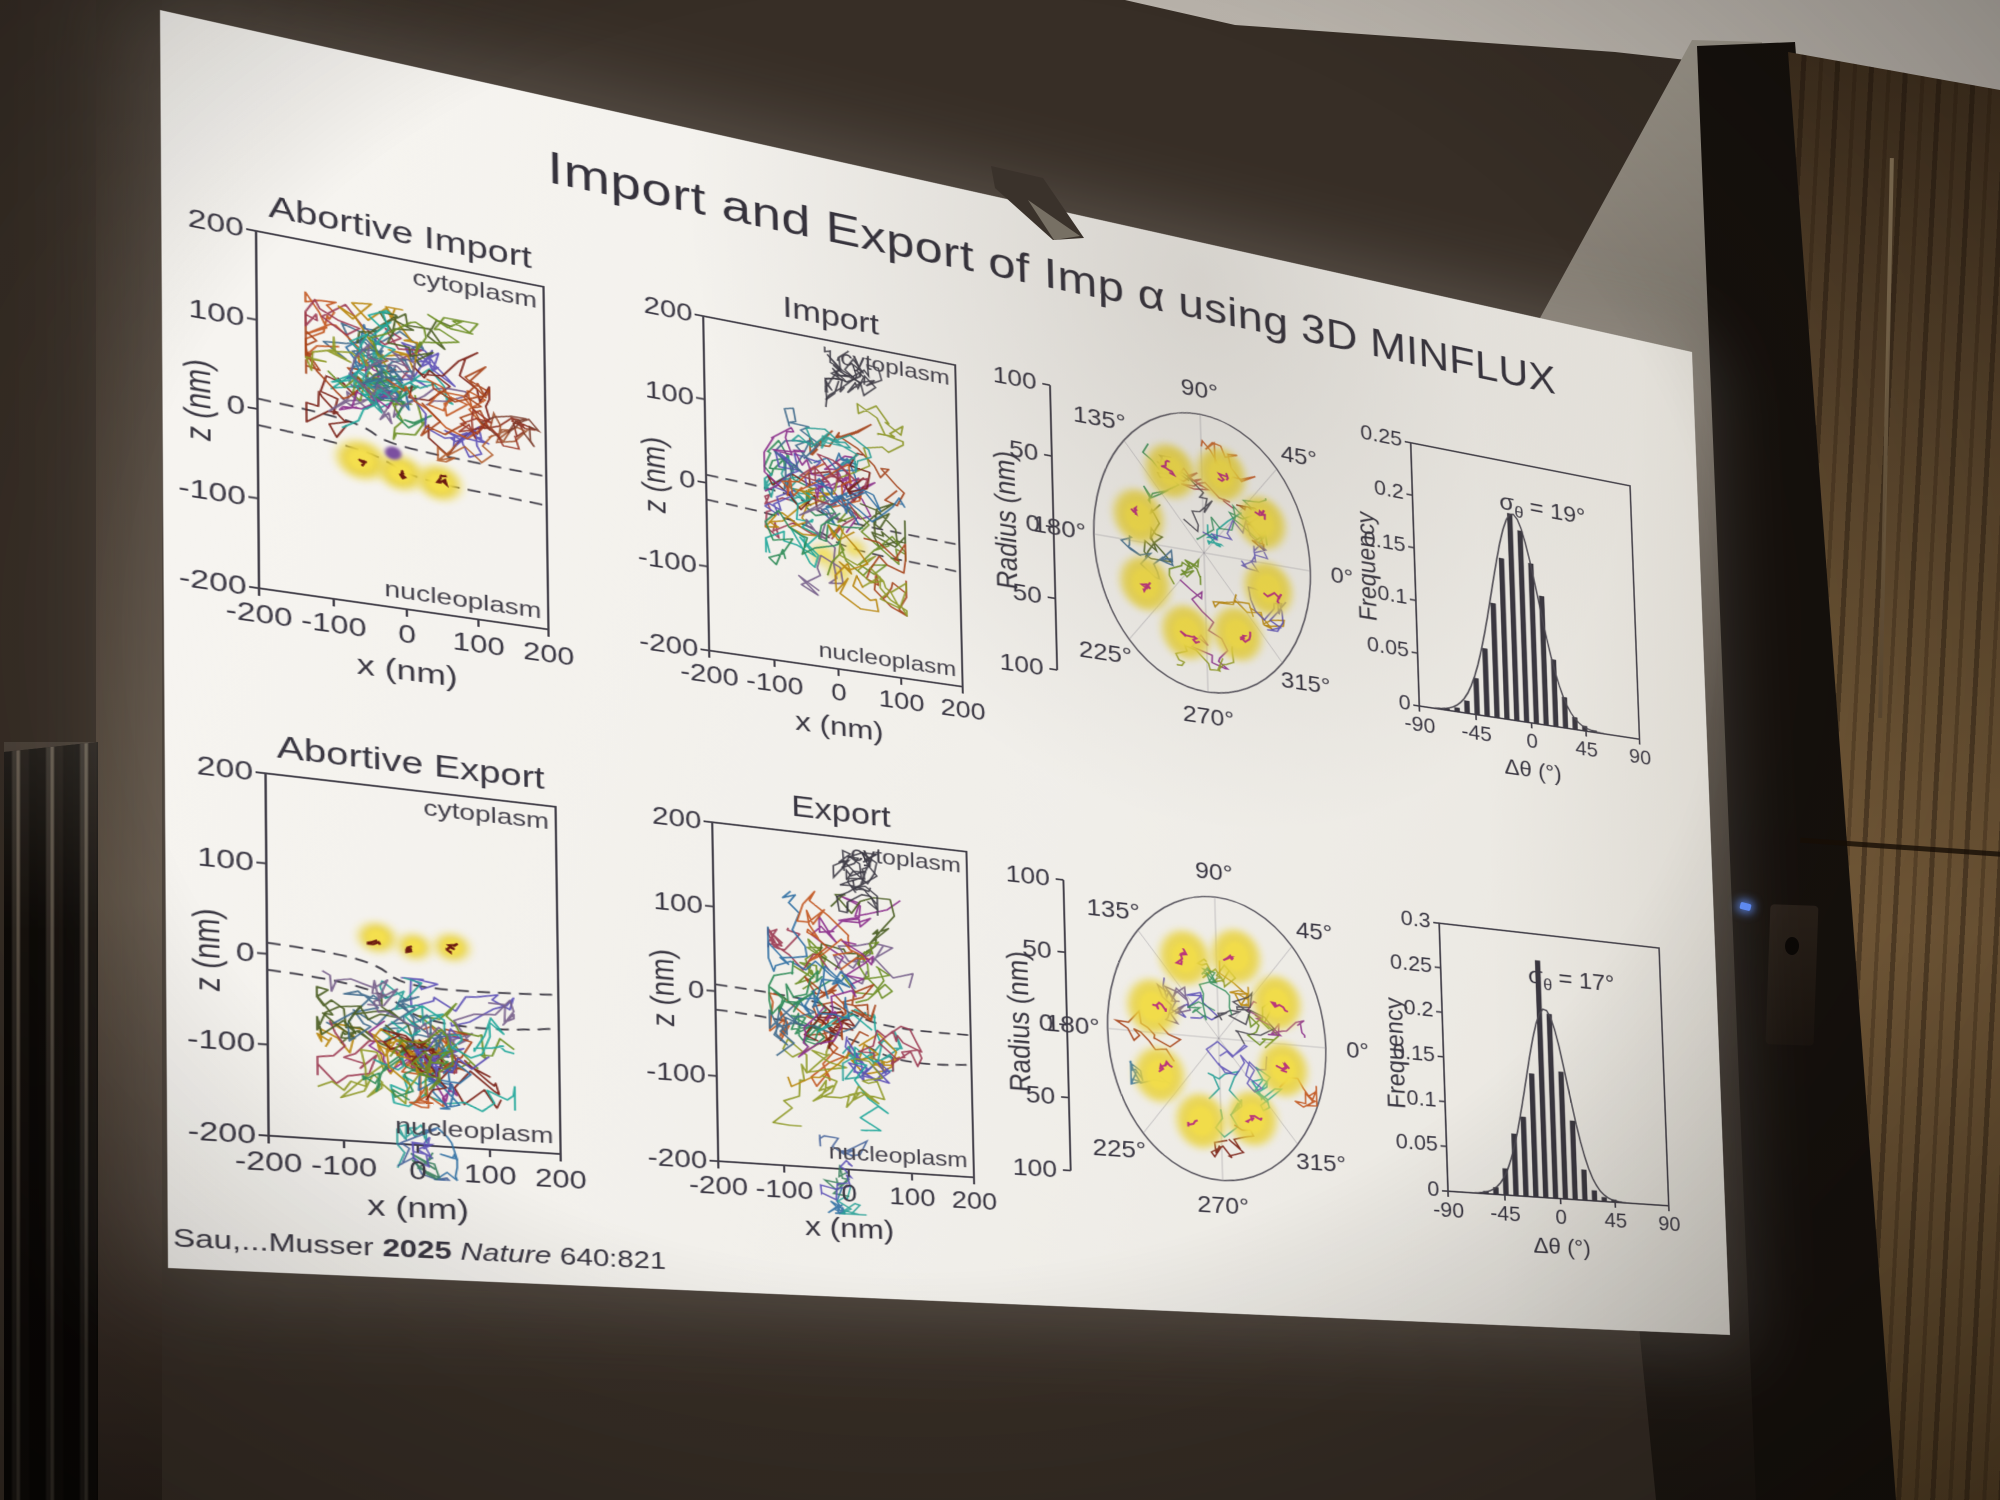 This screenshot has width=2000, height=1500. I want to click on y-tick-label: 0.05, so click(1417, 1143).